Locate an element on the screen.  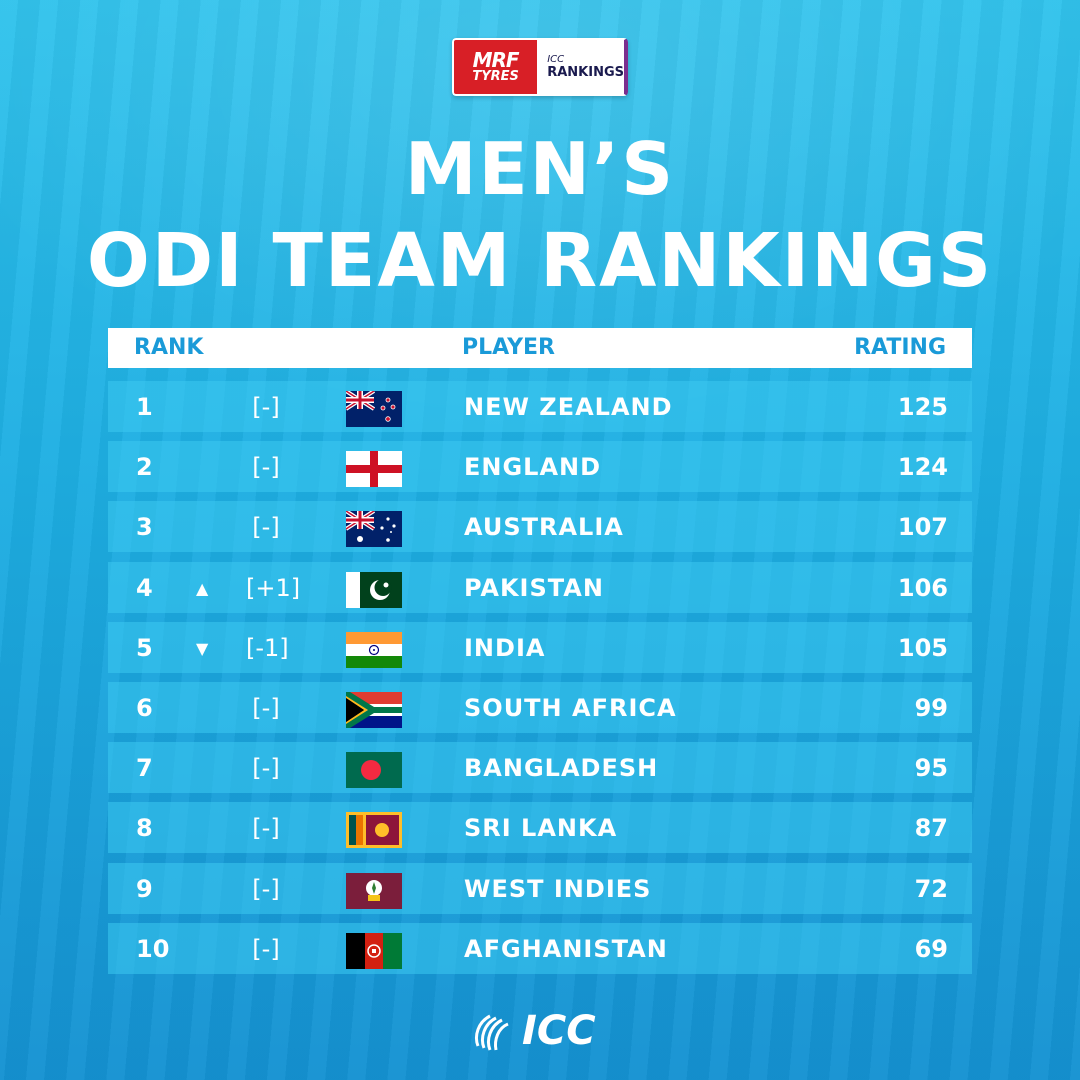
table-row: 5 ▼ [-1] INDIA 105 is located at coordinates (540, 647).